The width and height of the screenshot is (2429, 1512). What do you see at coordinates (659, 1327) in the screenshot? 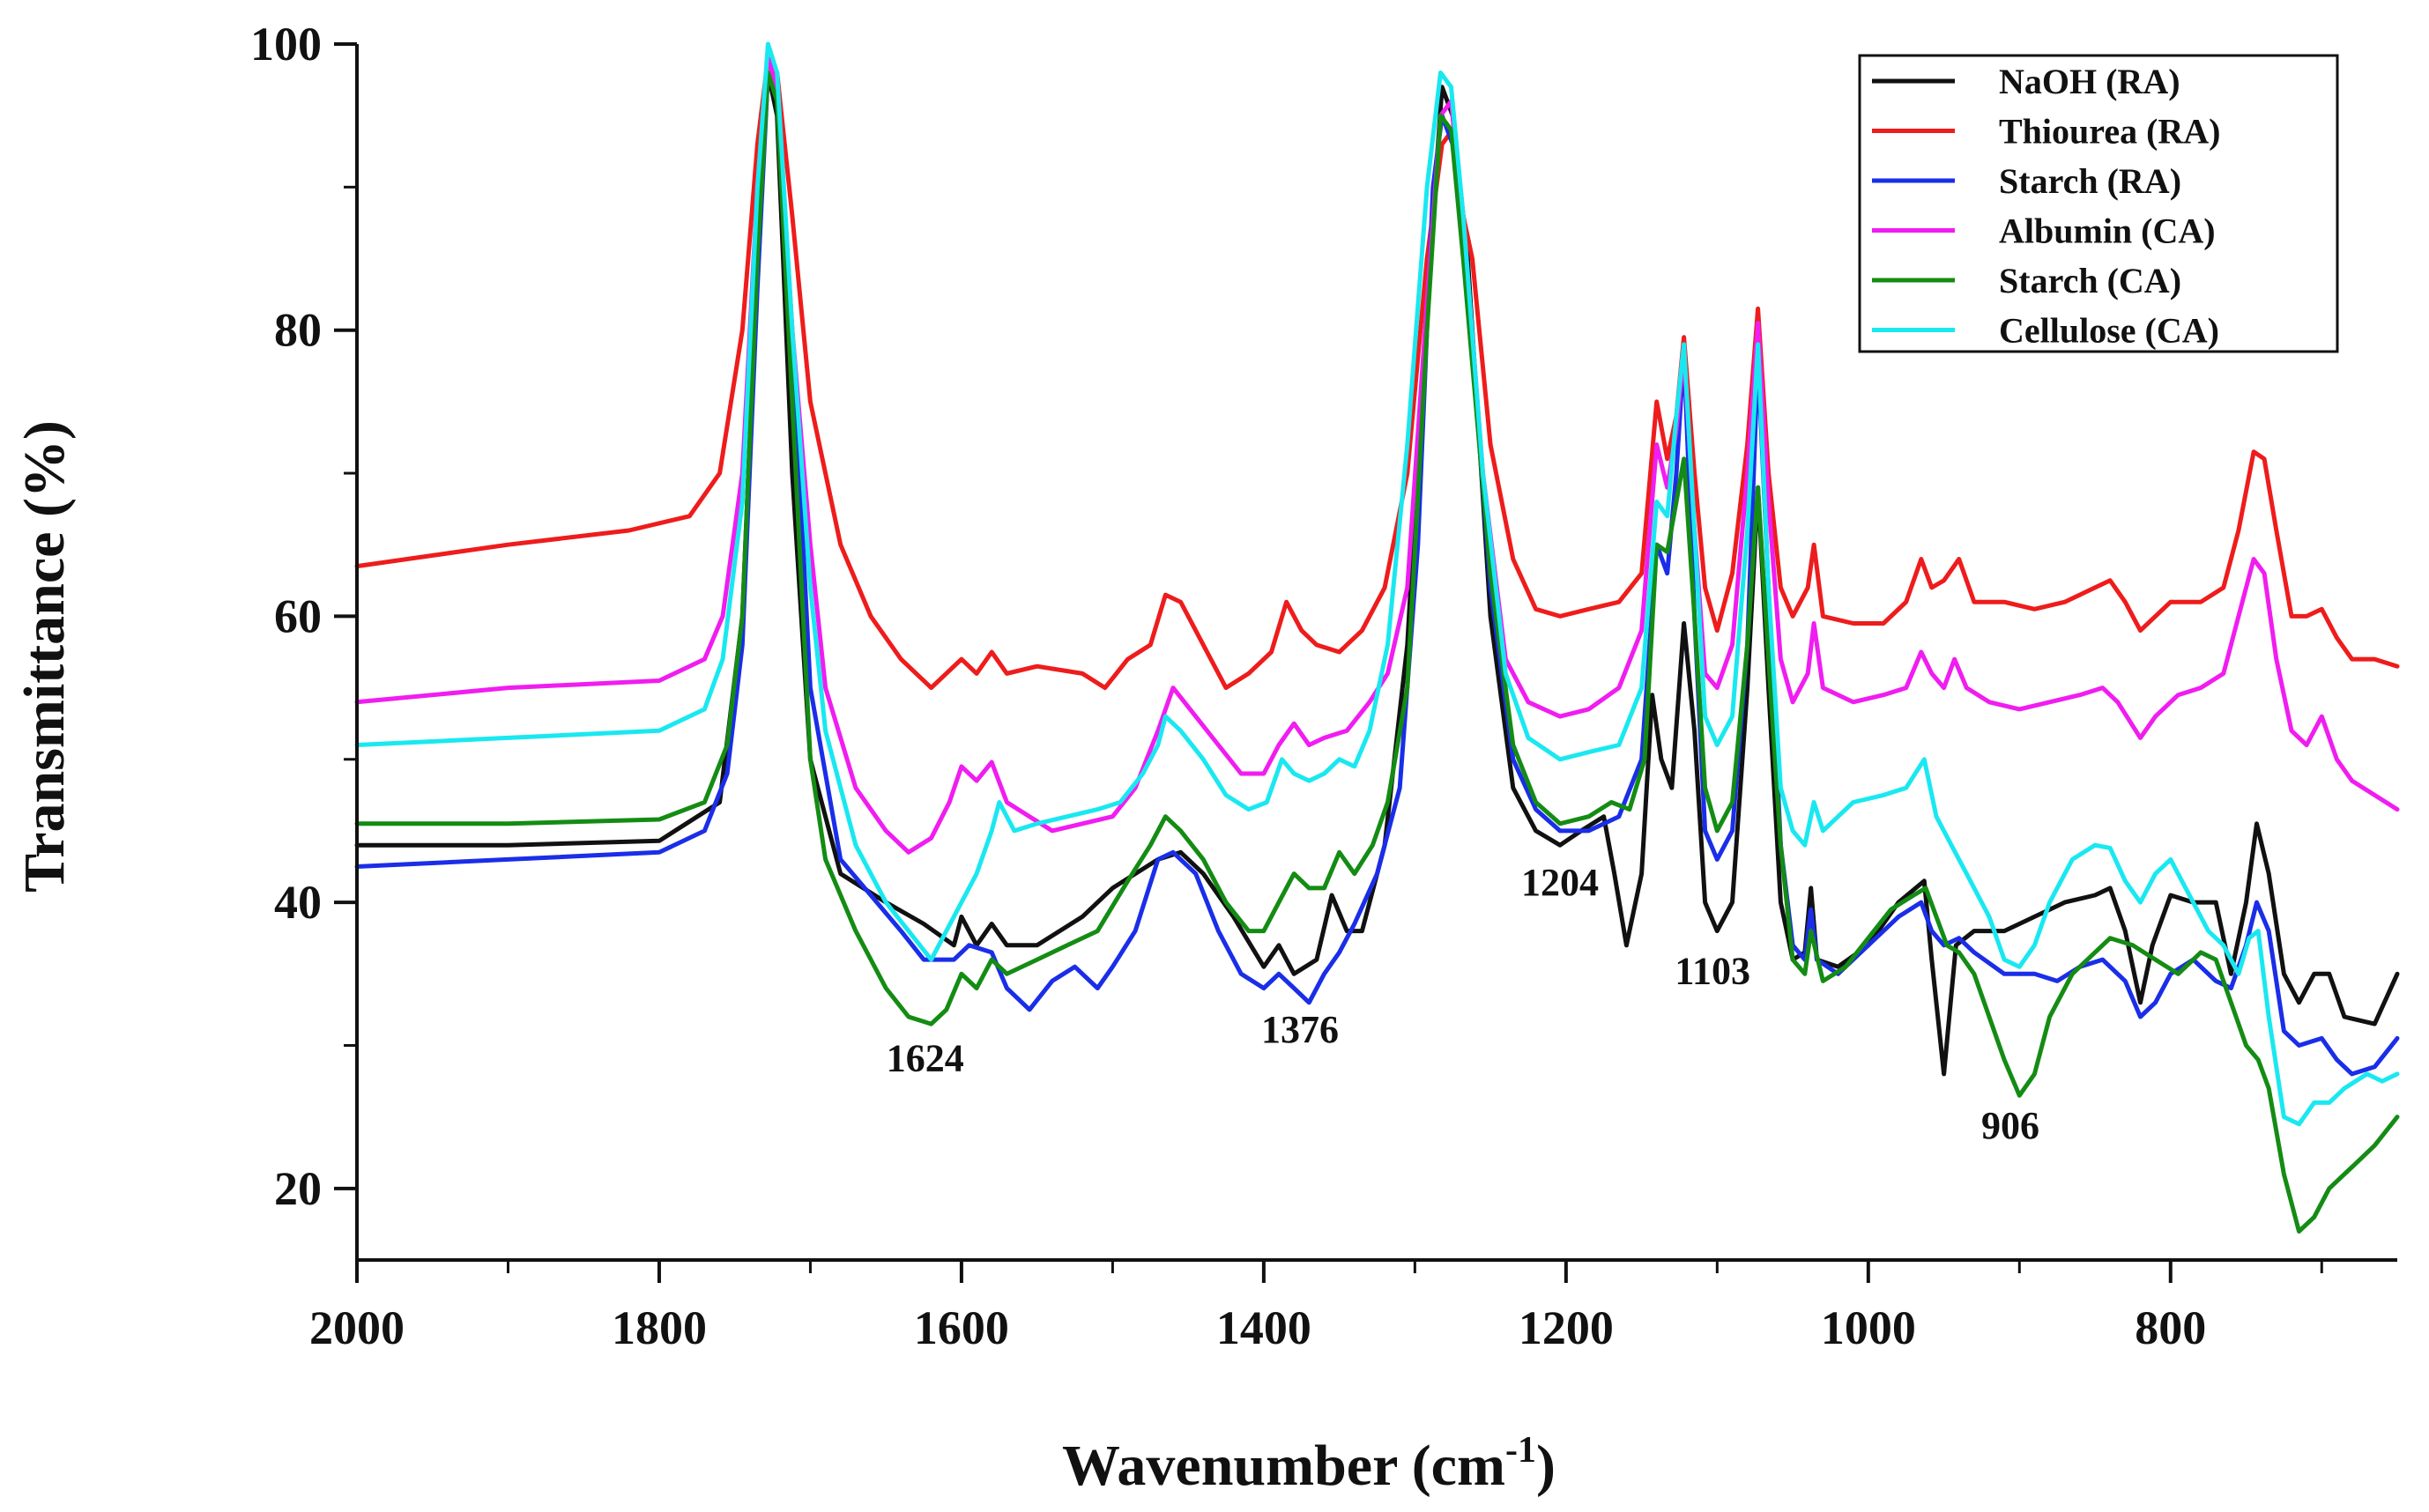
I see `x-tick-label: 1800` at bounding box center [659, 1327].